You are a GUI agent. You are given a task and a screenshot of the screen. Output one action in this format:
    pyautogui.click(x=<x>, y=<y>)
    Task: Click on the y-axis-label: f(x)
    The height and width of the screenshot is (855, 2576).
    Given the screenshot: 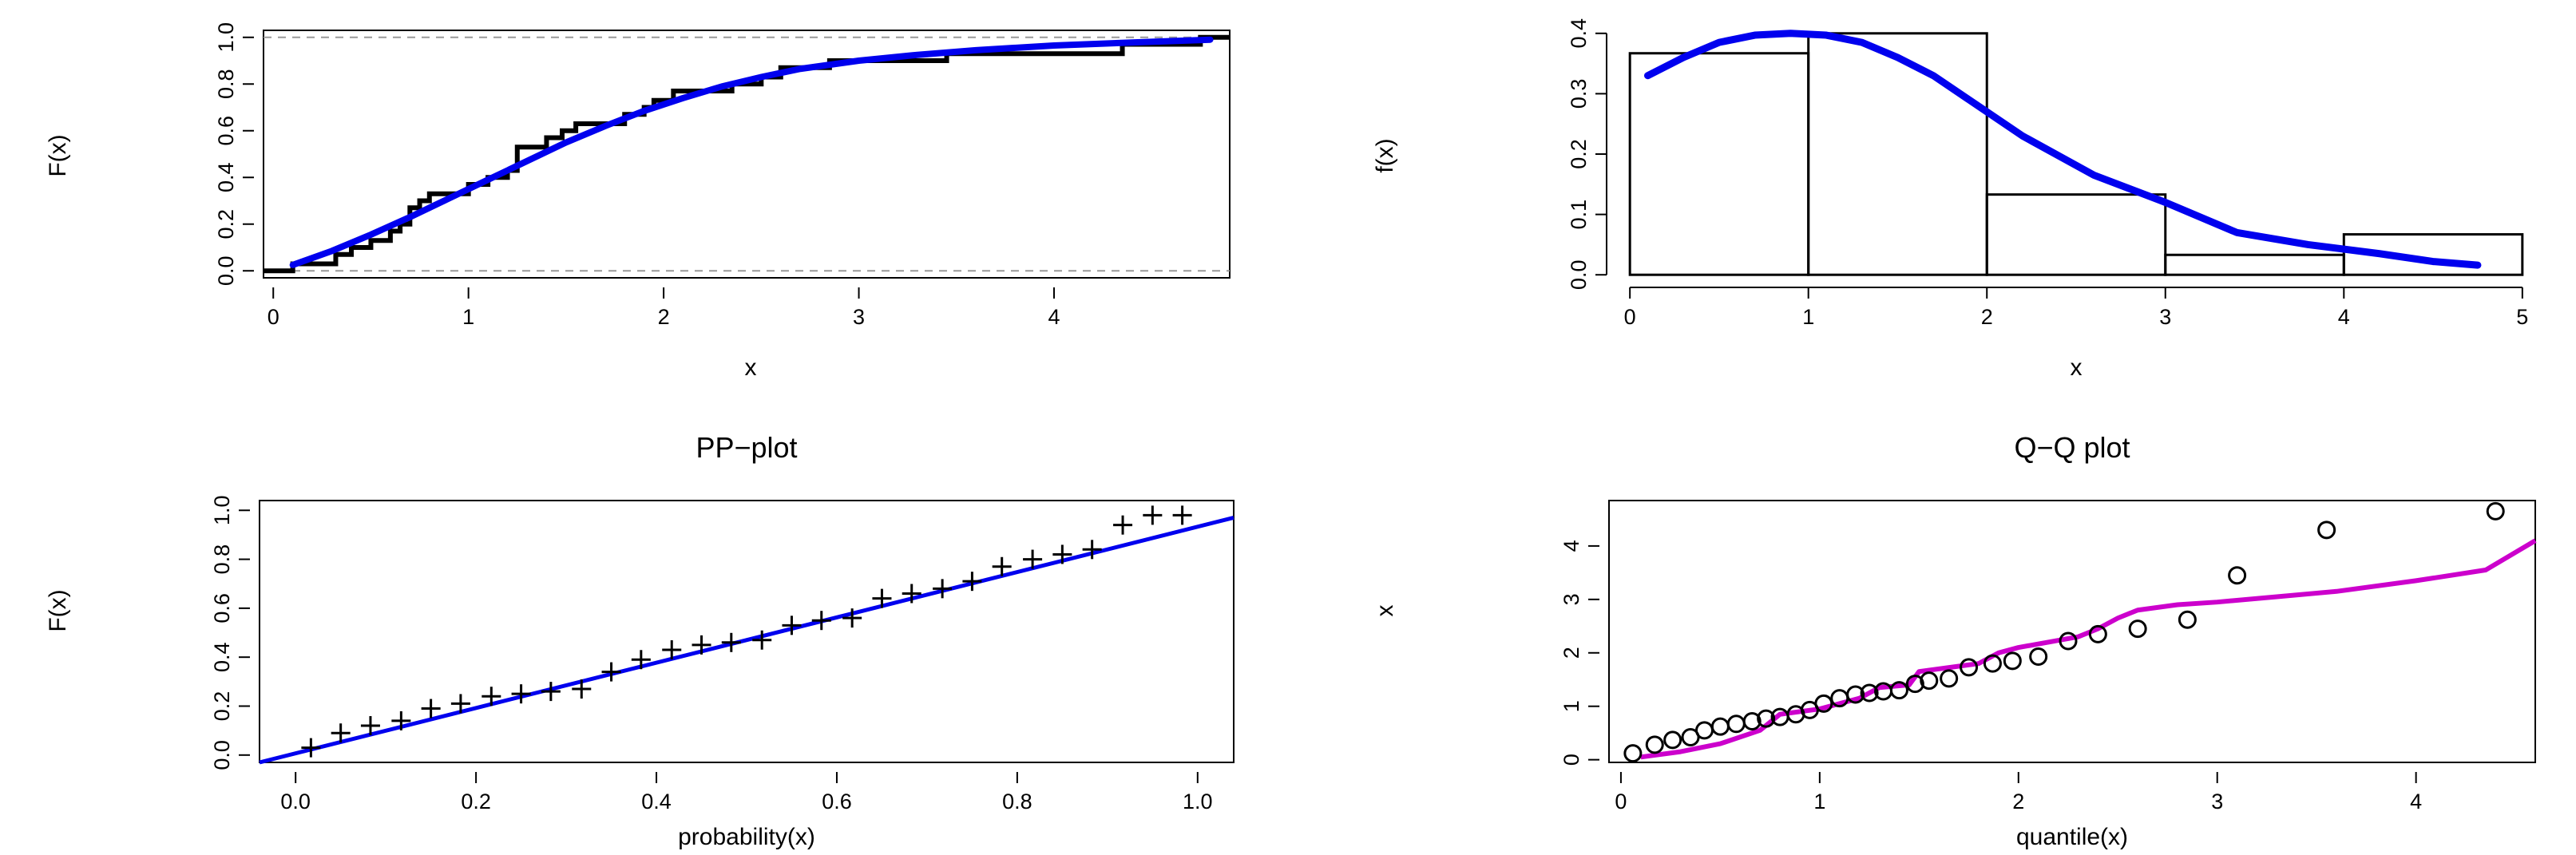 What is the action you would take?
    pyautogui.click(x=1385, y=155)
    